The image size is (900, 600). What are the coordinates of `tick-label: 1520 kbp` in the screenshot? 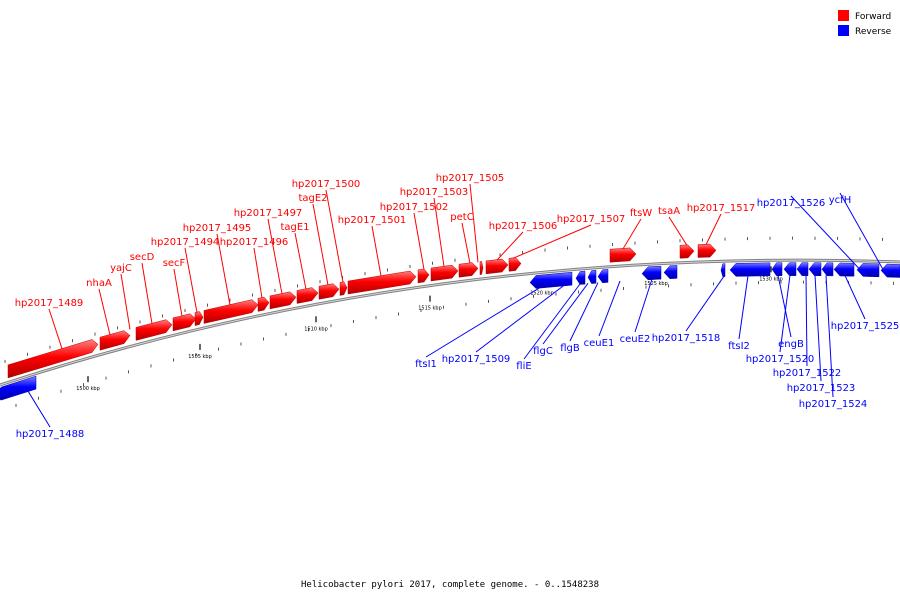 It's located at (542, 293).